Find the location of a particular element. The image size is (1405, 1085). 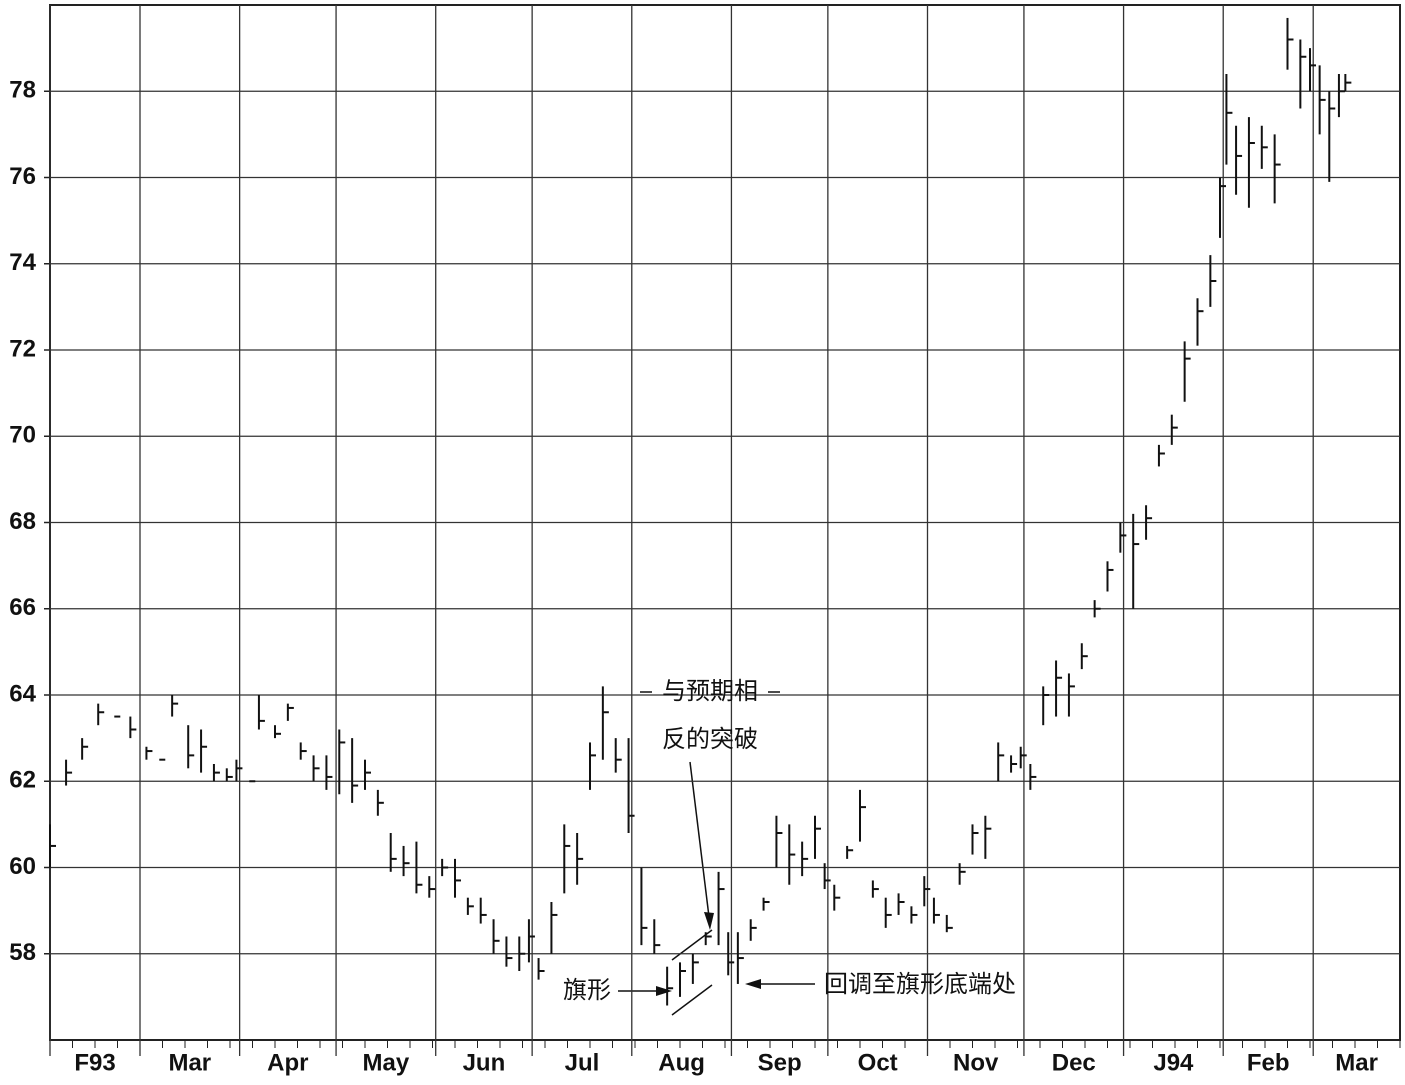

y-tick-label: 66 is located at coordinates (22, 607).